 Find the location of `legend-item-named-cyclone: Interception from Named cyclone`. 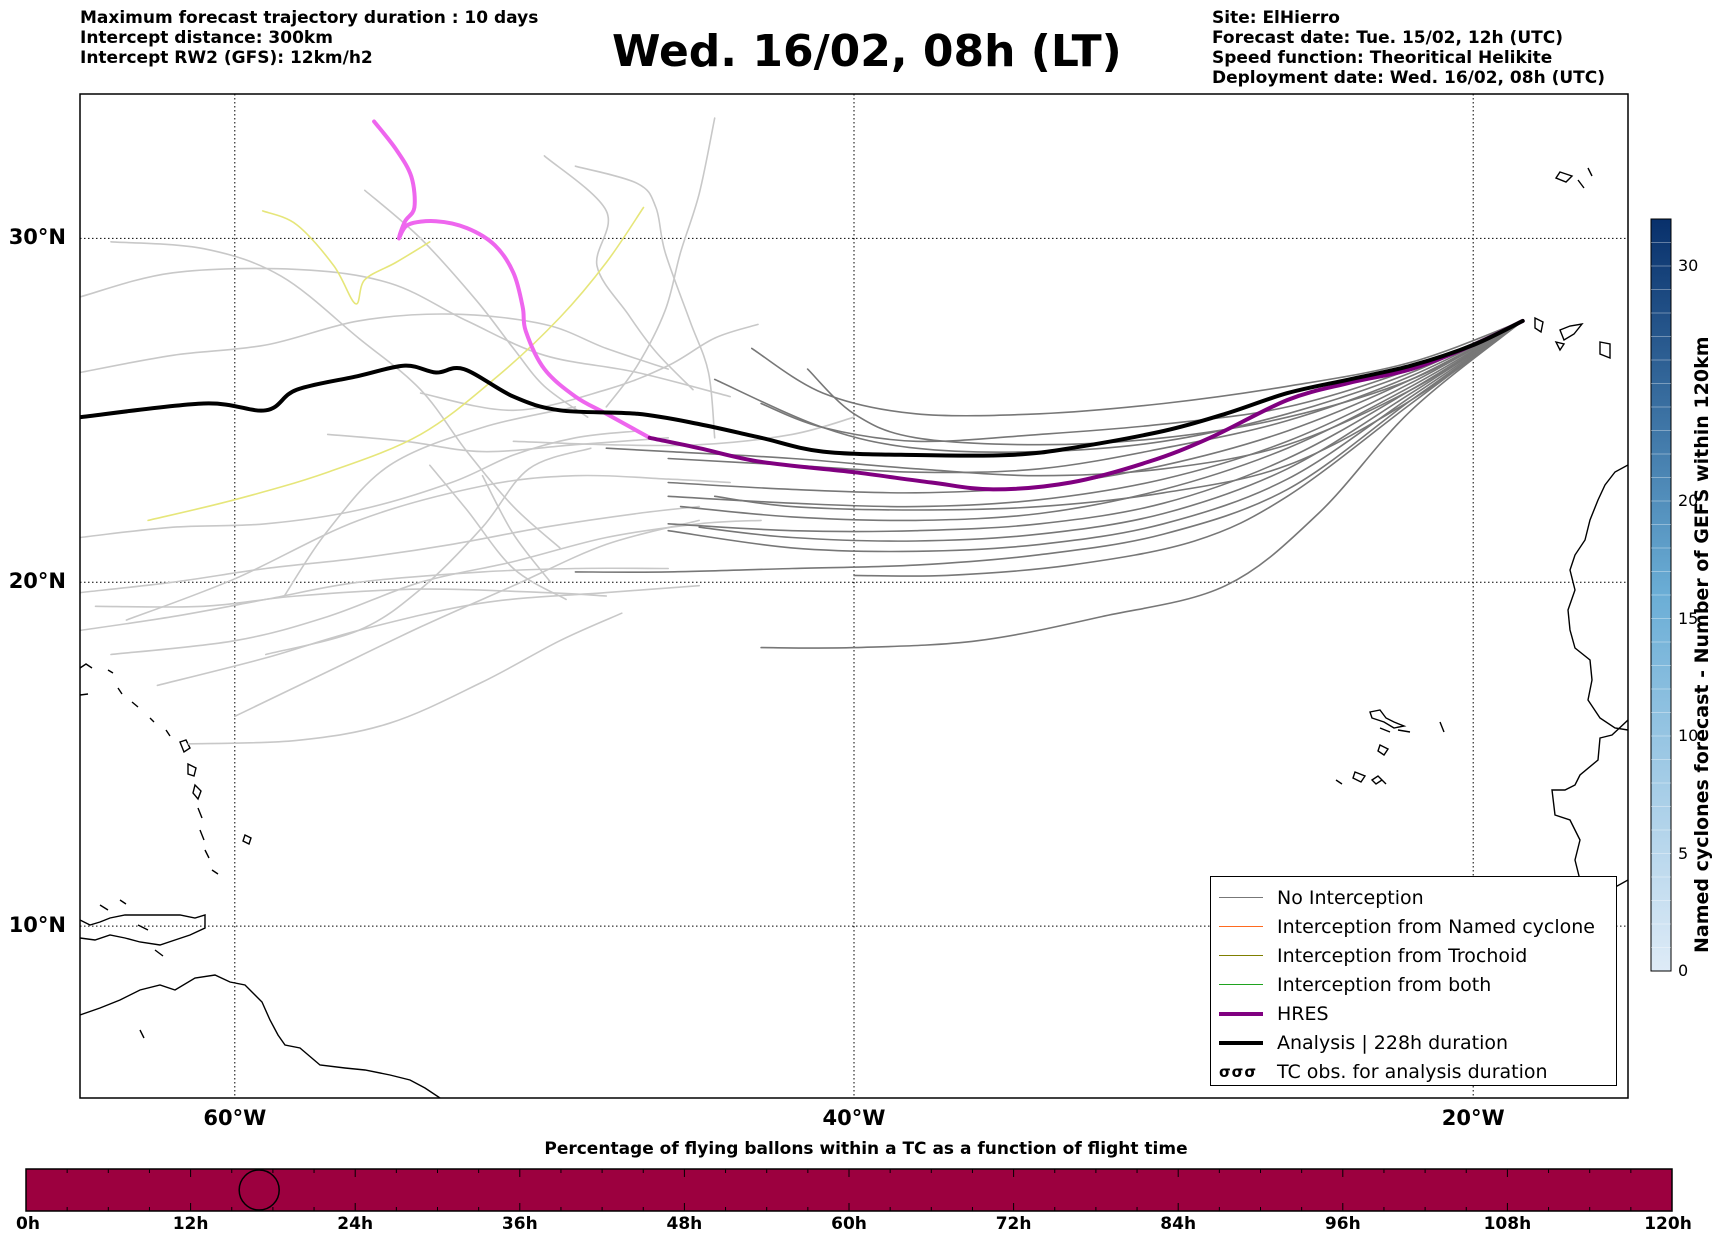

legend-item-named-cyclone: Interception from Named cyclone is located at coordinates (1413, 926).